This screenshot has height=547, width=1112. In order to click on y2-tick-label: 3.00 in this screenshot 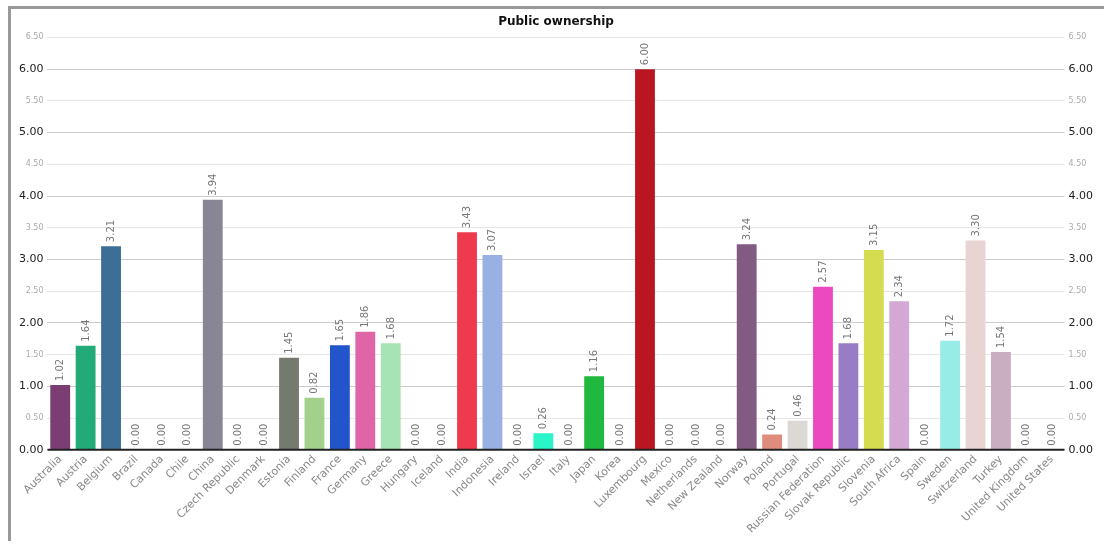, I will do `click(1081, 259)`.